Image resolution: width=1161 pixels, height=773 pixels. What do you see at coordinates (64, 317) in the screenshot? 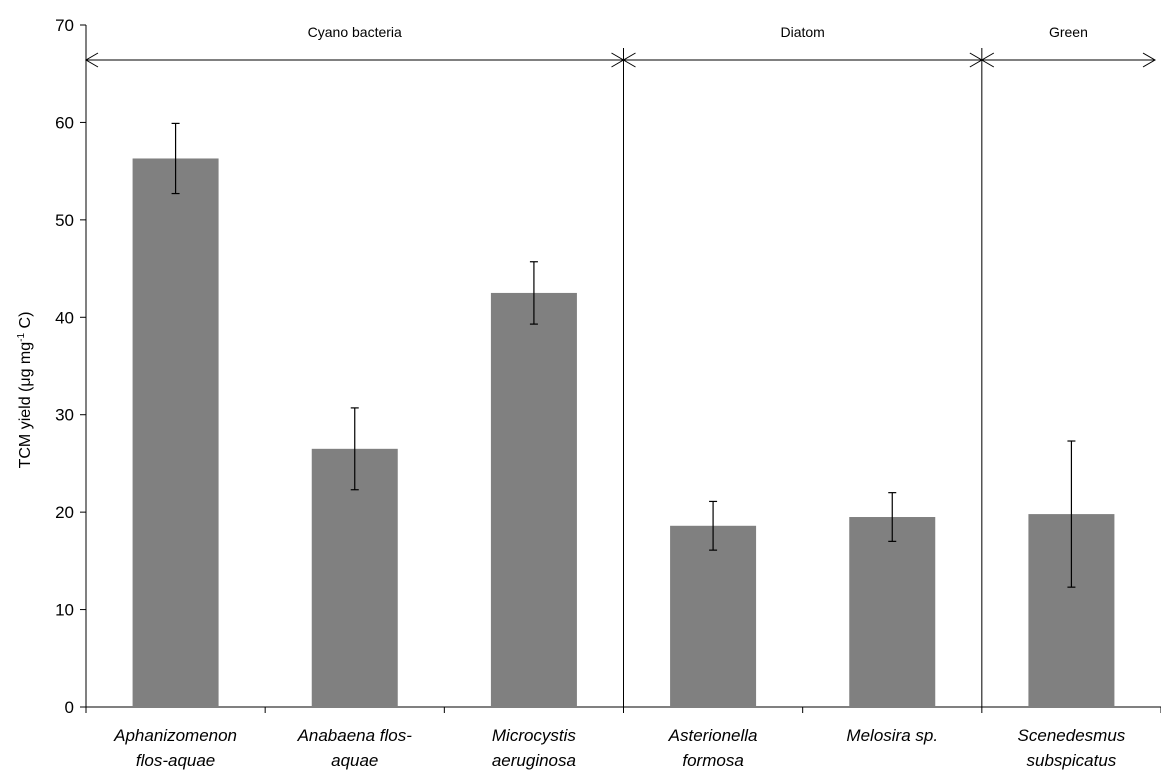
I see `y-tick-label: 40` at bounding box center [64, 317].